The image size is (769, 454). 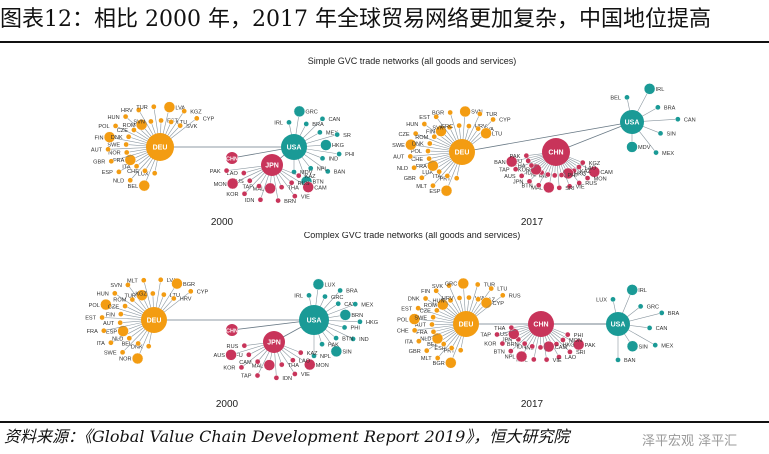 What do you see at coordinates (510, 358) in the screenshot?
I see `node-label: NPL` at bounding box center [510, 358].